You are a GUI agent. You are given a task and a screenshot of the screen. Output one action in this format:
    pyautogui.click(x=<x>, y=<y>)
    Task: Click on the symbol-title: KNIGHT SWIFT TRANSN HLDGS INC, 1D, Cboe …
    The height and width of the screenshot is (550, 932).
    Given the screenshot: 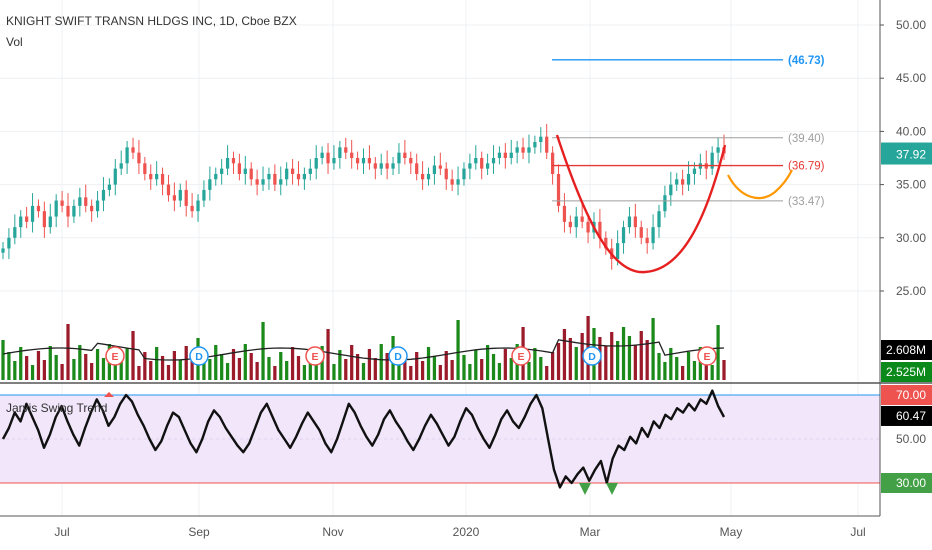 What is the action you would take?
    pyautogui.click(x=151, y=21)
    